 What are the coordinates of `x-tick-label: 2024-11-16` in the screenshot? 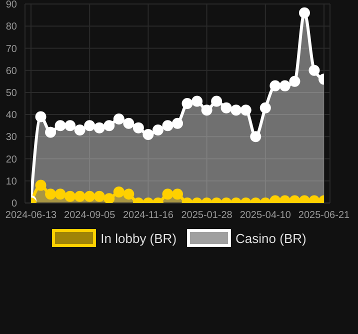 It's located at (148, 216).